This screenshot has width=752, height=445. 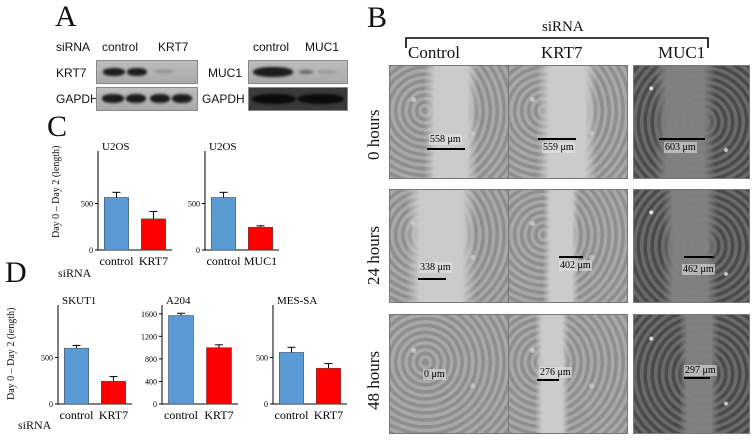 What do you see at coordinates (298, 99) in the screenshot?
I see `blot-gapdh-right-image` at bounding box center [298, 99].